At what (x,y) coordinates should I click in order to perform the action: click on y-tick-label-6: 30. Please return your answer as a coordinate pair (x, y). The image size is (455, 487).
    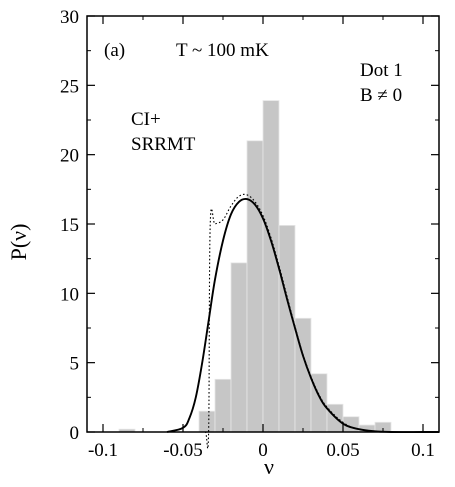
    Looking at the image, I should click on (69, 17).